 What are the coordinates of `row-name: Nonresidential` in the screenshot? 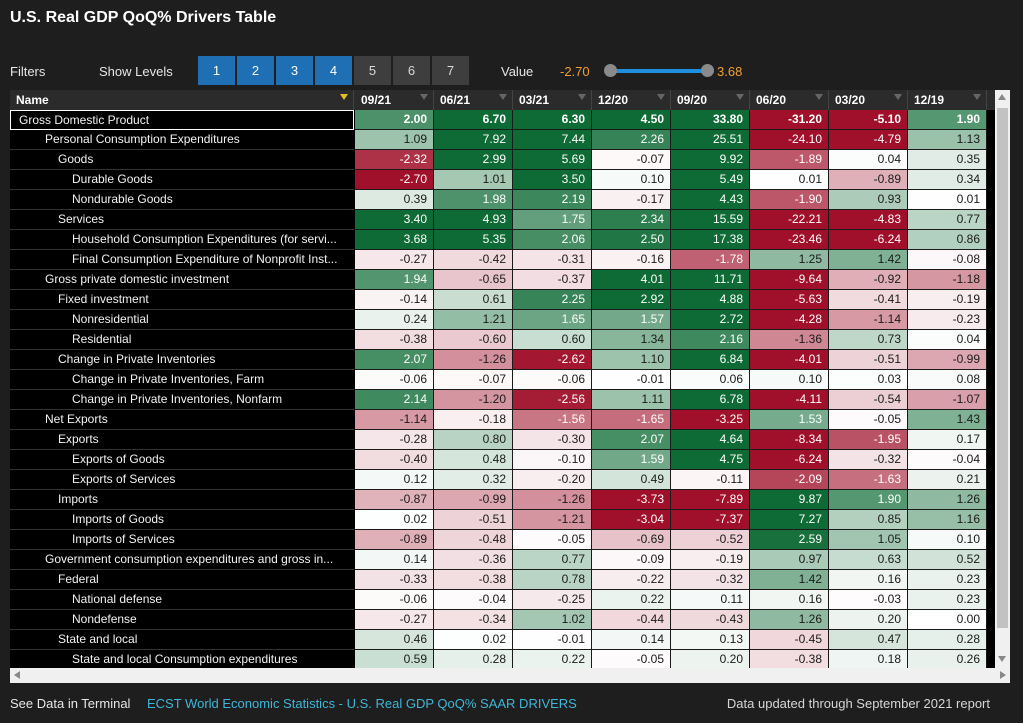 It's located at (182, 320).